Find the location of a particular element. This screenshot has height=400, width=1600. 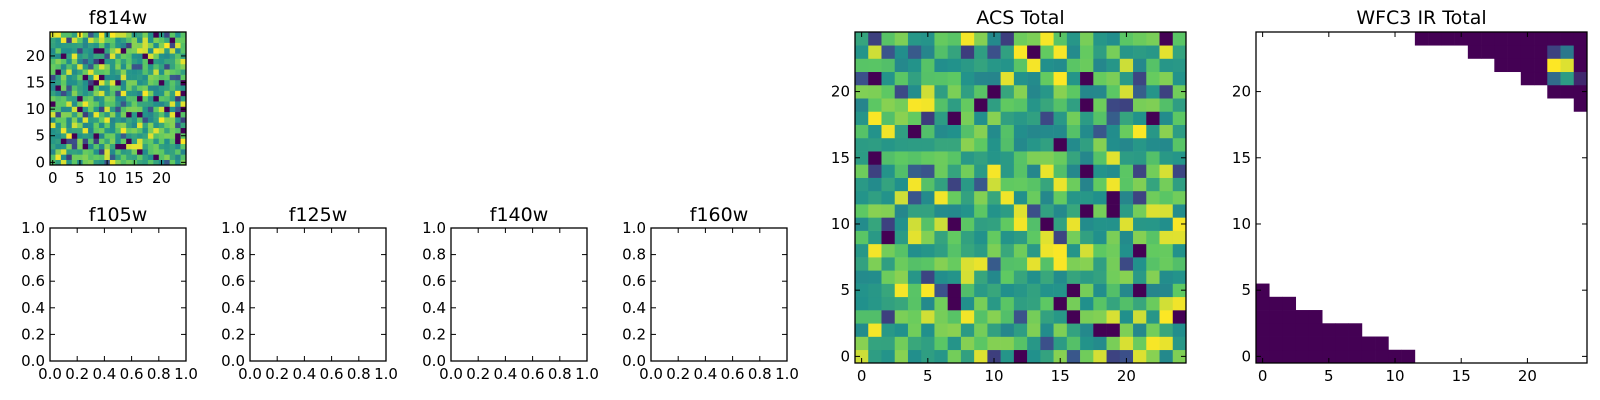

y-tick-label: 10 is located at coordinates (840, 224).